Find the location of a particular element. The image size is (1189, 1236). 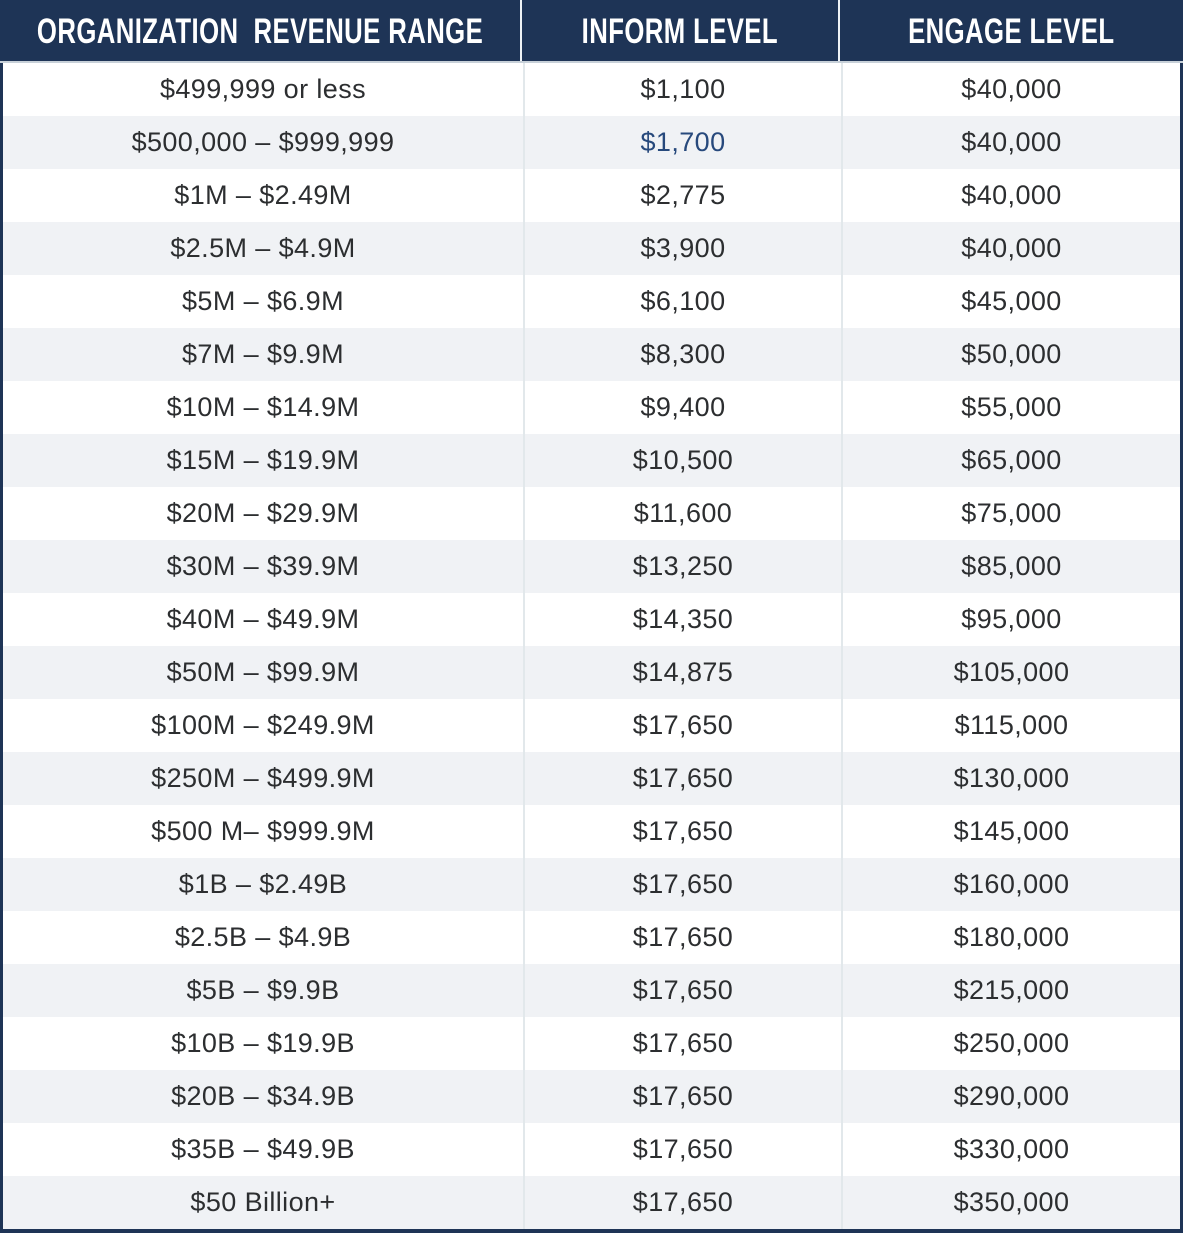

table-row: $30M – $39.9M $13,250 $85,000 is located at coordinates (591, 566).